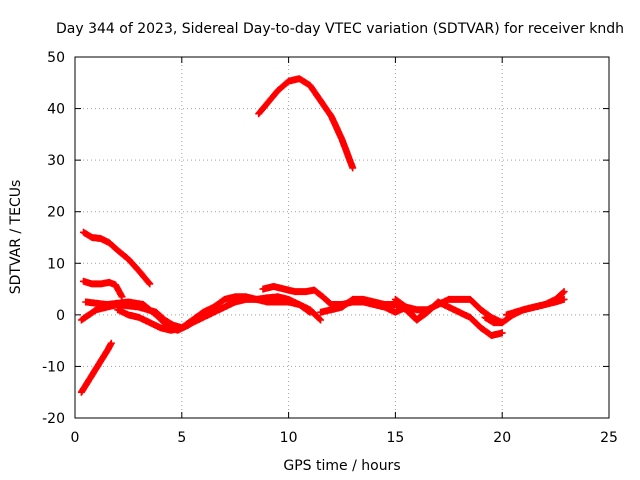 The height and width of the screenshot is (480, 640). Describe the element at coordinates (56, 110) in the screenshot. I see `y-tick-label: 40` at that location.